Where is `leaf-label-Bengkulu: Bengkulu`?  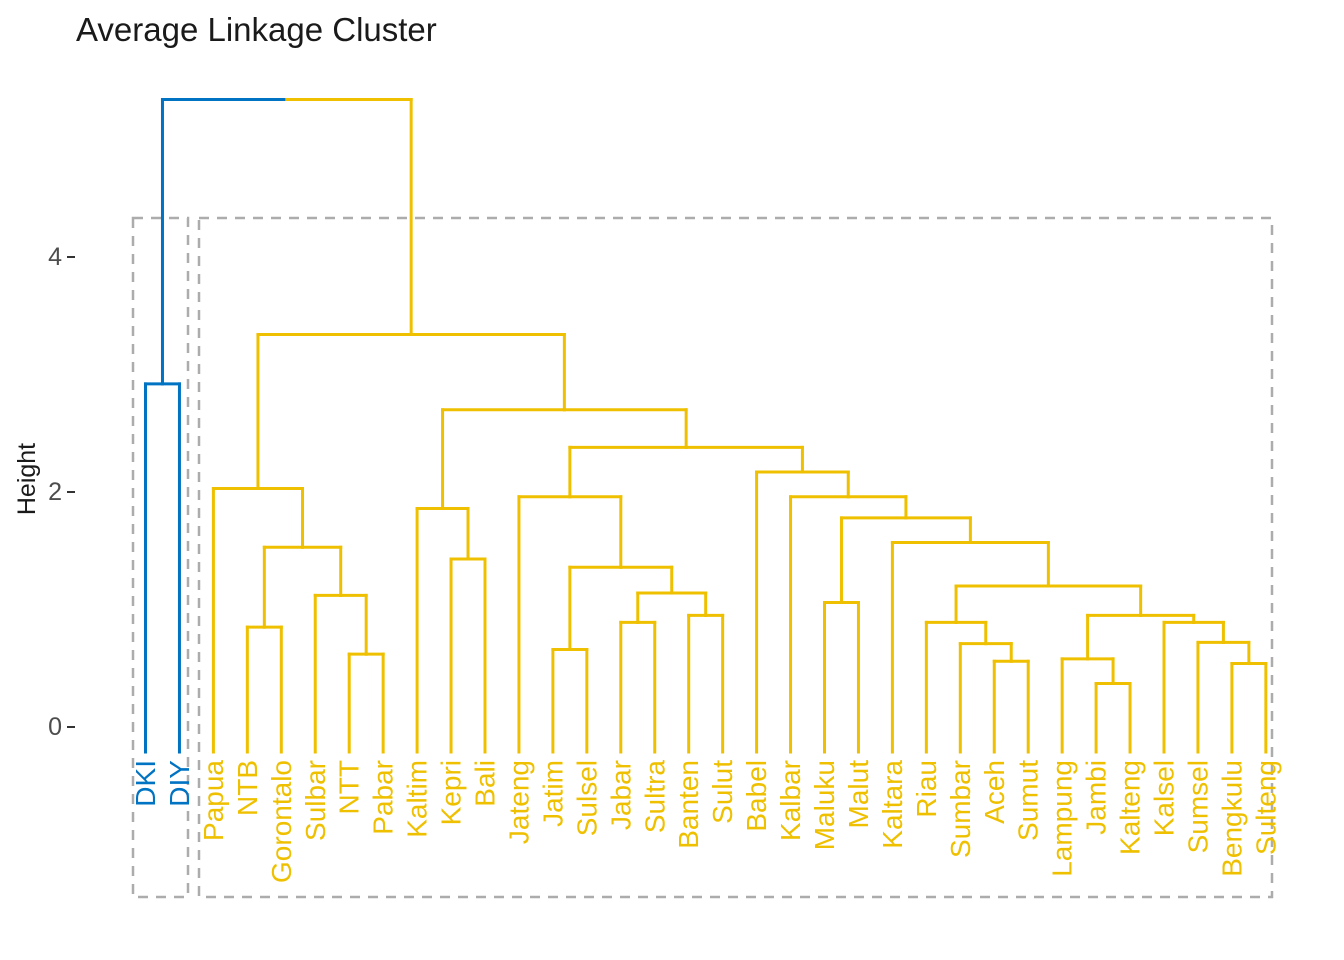
leaf-label-Bengkulu: Bengkulu is located at coordinates (1231, 818).